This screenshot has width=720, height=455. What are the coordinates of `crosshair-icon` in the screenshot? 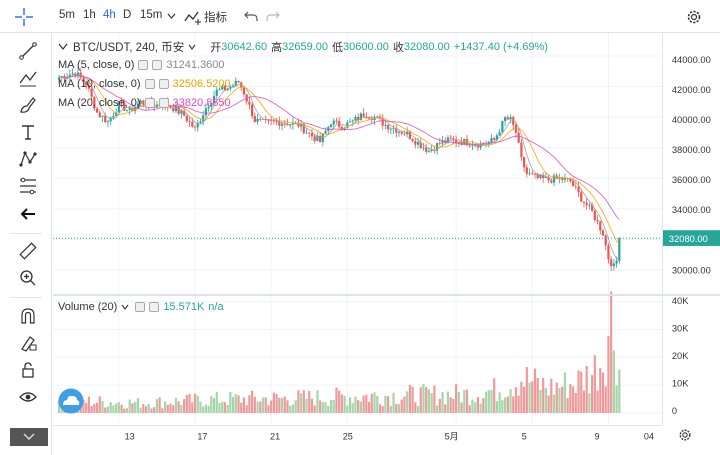 It's located at (24, 17).